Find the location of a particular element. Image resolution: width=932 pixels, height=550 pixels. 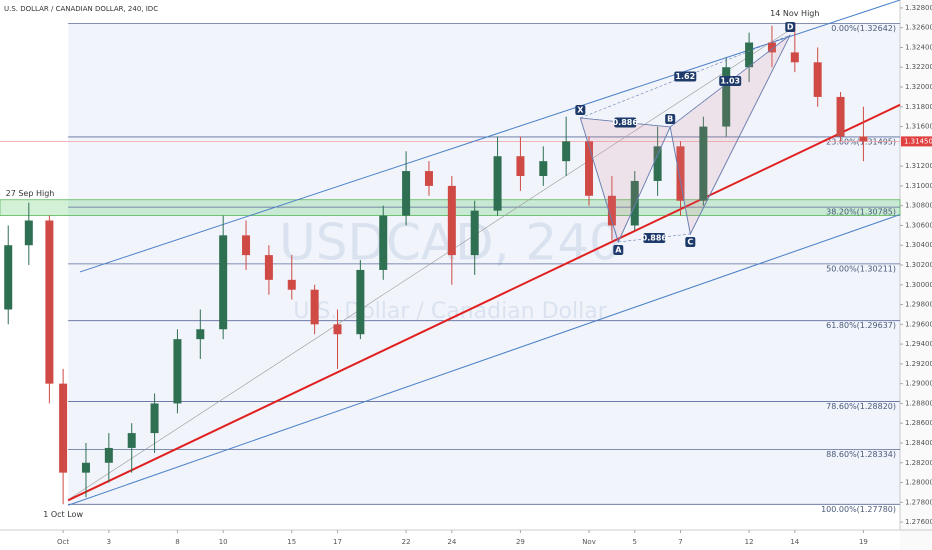

fib-label: 88.60%(1.28334) is located at coordinates (861, 454).